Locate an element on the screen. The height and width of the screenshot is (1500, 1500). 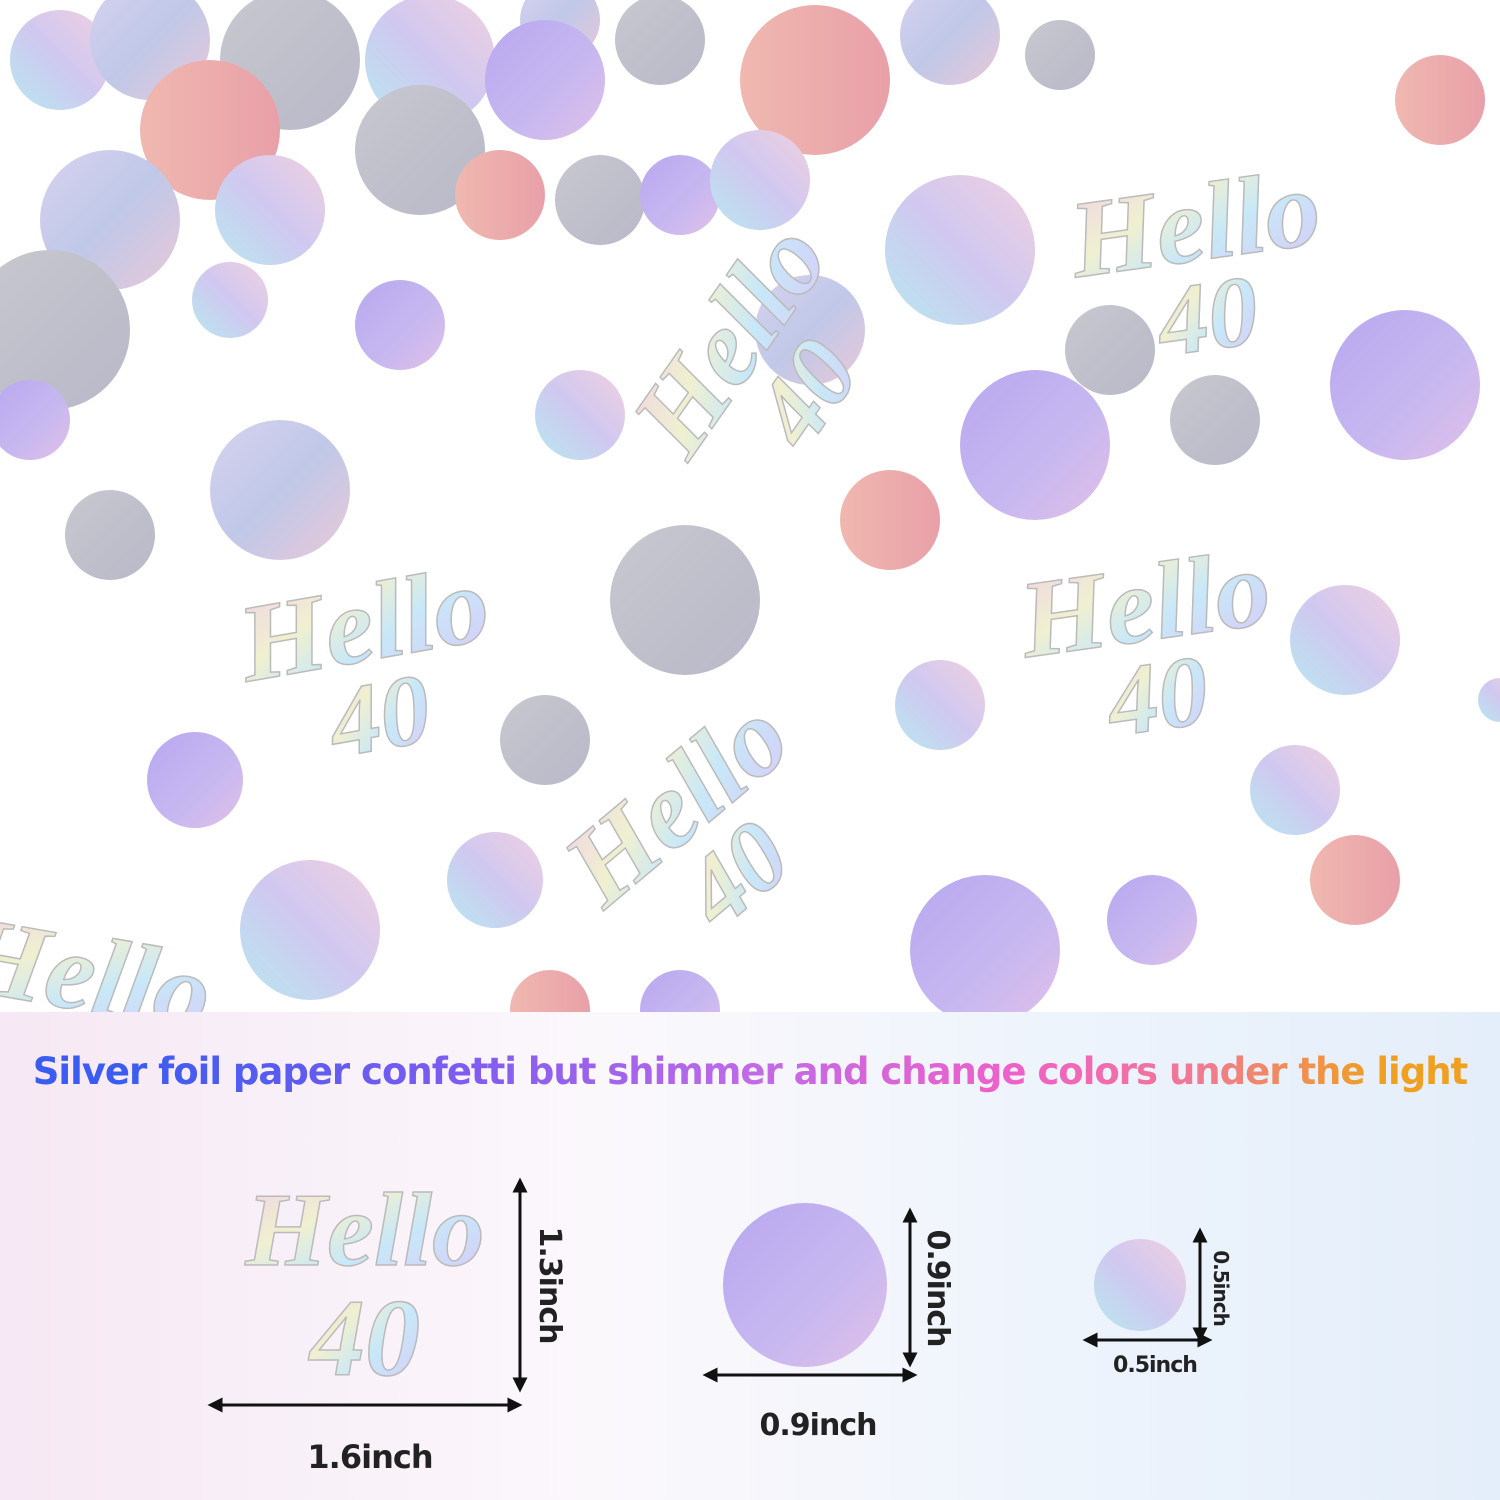
size-word: Hello 40 1.3inch 1.6inch is located at coordinates (387, 1323).